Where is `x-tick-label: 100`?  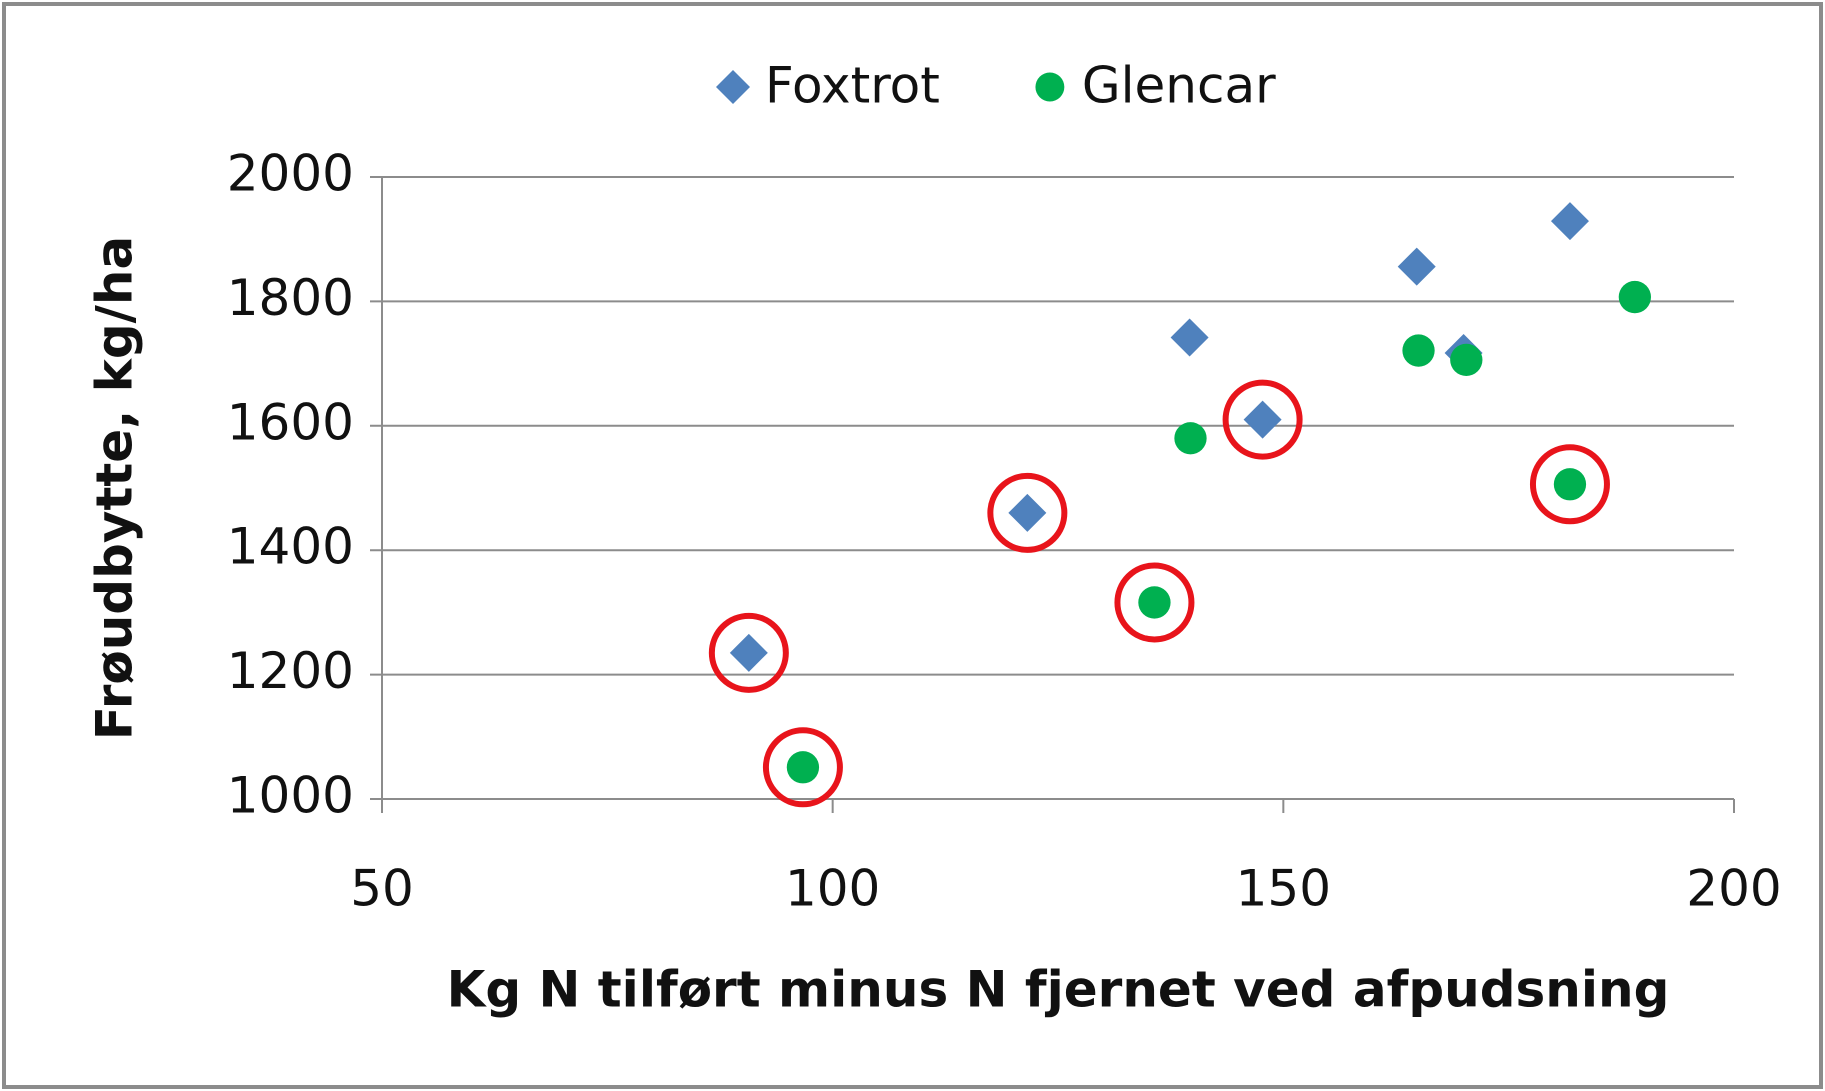
x-tick-label: 100 is located at coordinates (832, 889).